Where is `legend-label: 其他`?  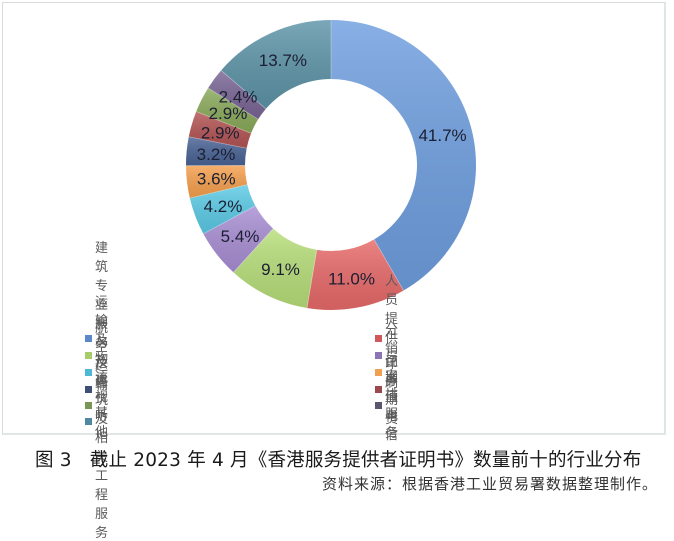 legend-label: 其他 is located at coordinates (102, 421).